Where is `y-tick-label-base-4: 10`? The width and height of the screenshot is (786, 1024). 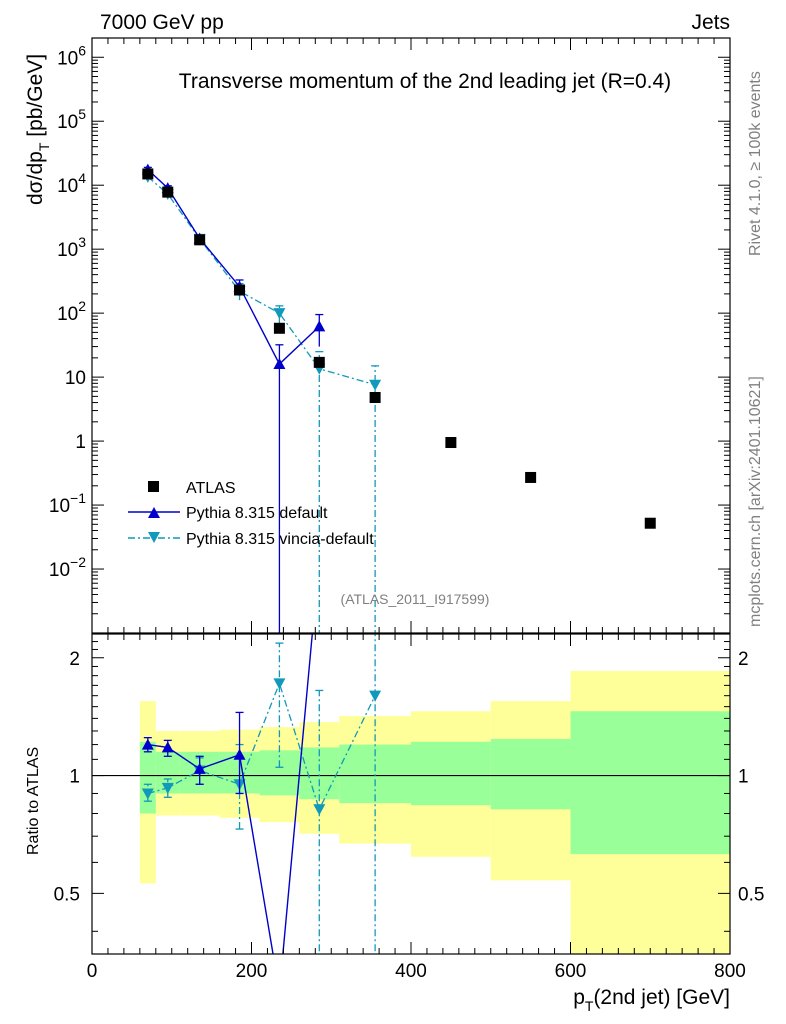 y-tick-label-base-4: 10 is located at coordinates (67, 314).